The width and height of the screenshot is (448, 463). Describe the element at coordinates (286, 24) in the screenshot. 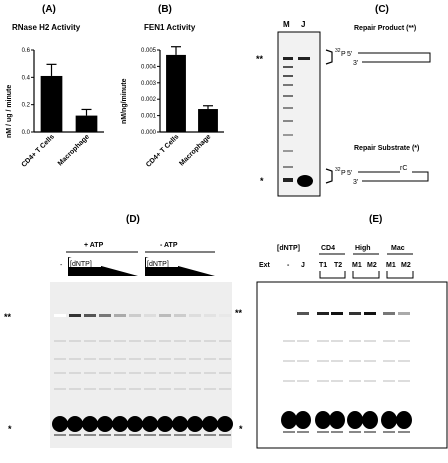

I see `lane-m-label: M` at that location.